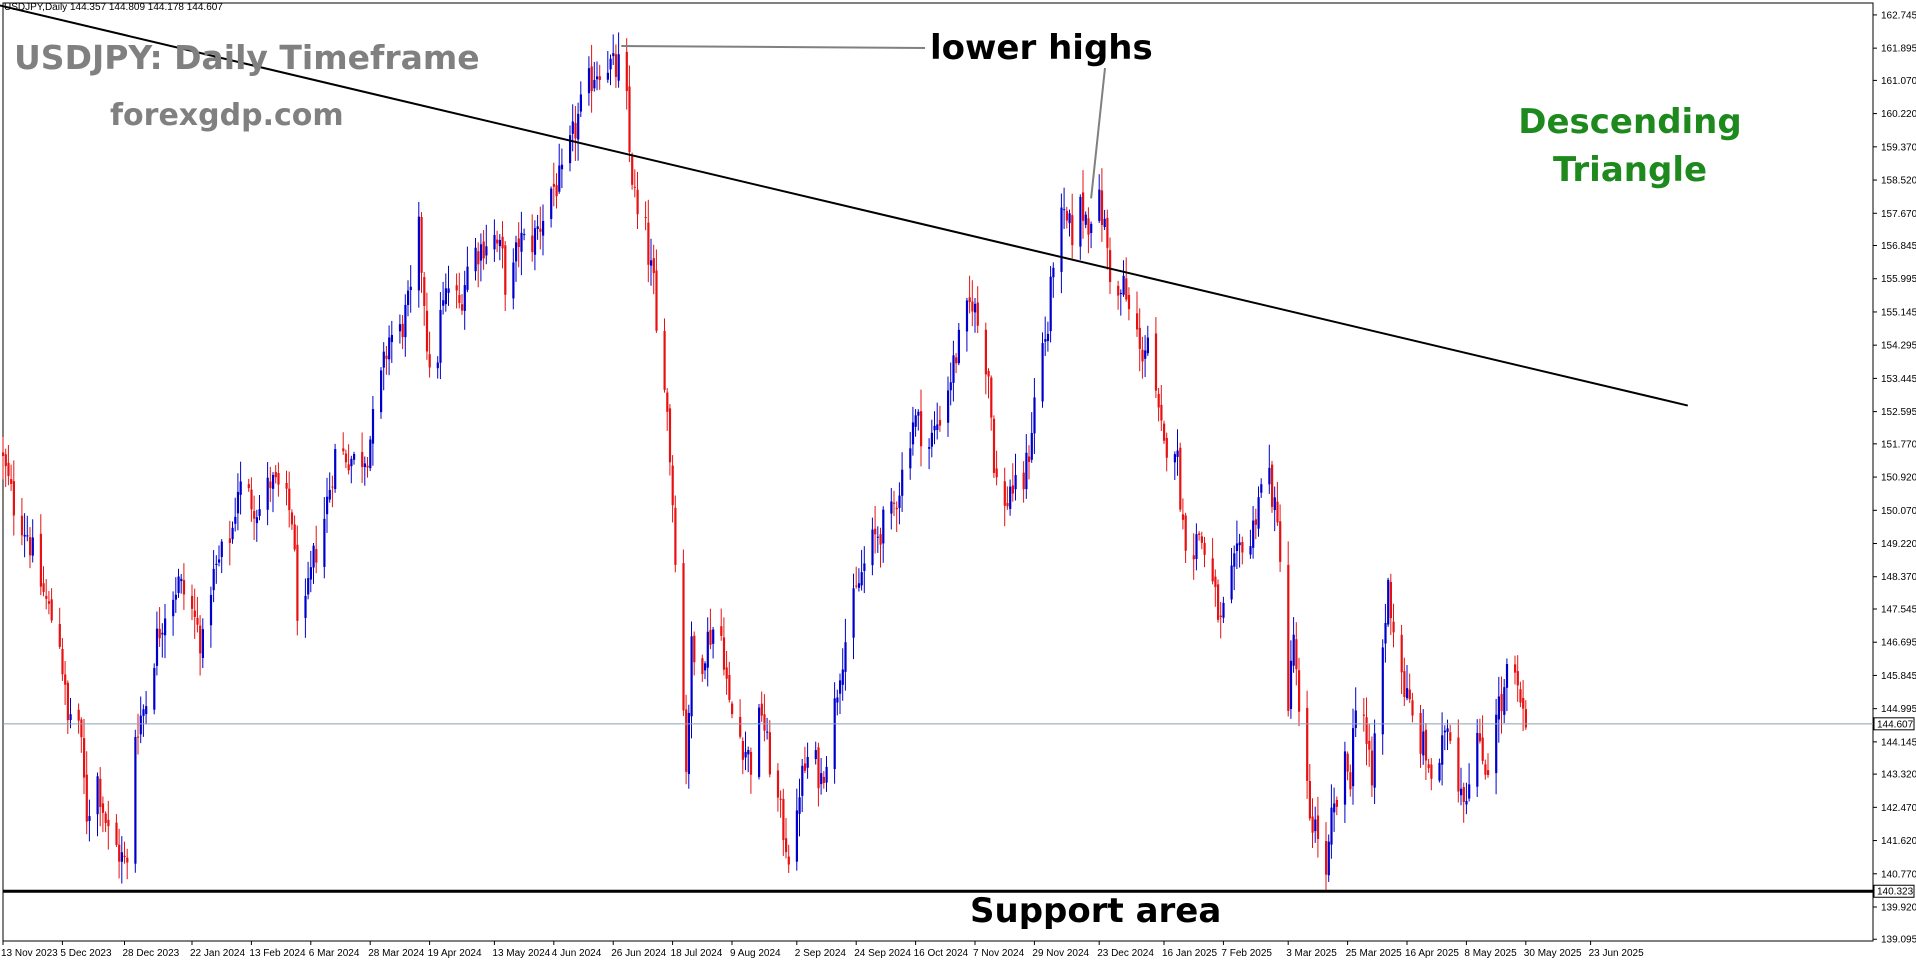 The image size is (1916, 964). What do you see at coordinates (396, 953) in the screenshot?
I see `x-tick-label: 28 Mar 2024` at bounding box center [396, 953].